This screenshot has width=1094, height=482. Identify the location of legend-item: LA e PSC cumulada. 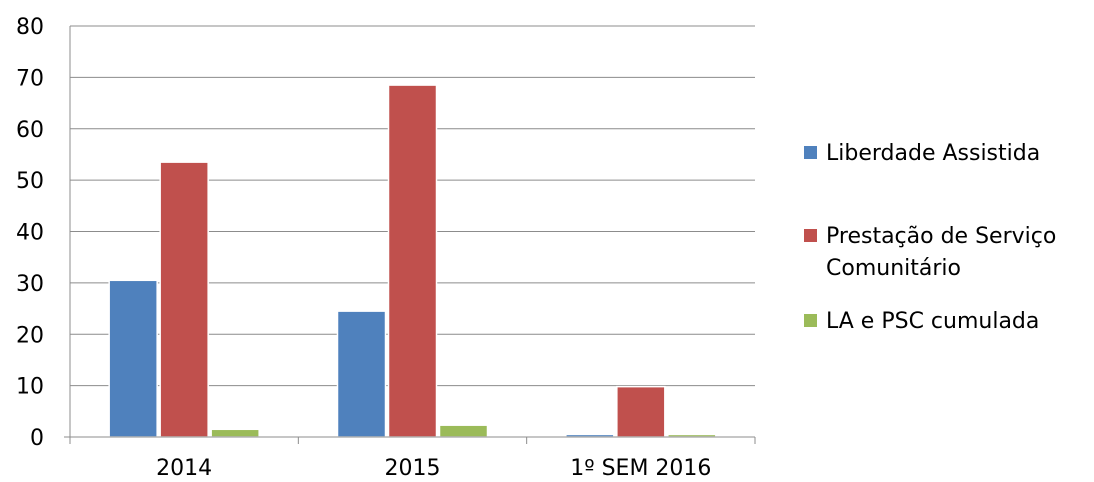
(921, 321).